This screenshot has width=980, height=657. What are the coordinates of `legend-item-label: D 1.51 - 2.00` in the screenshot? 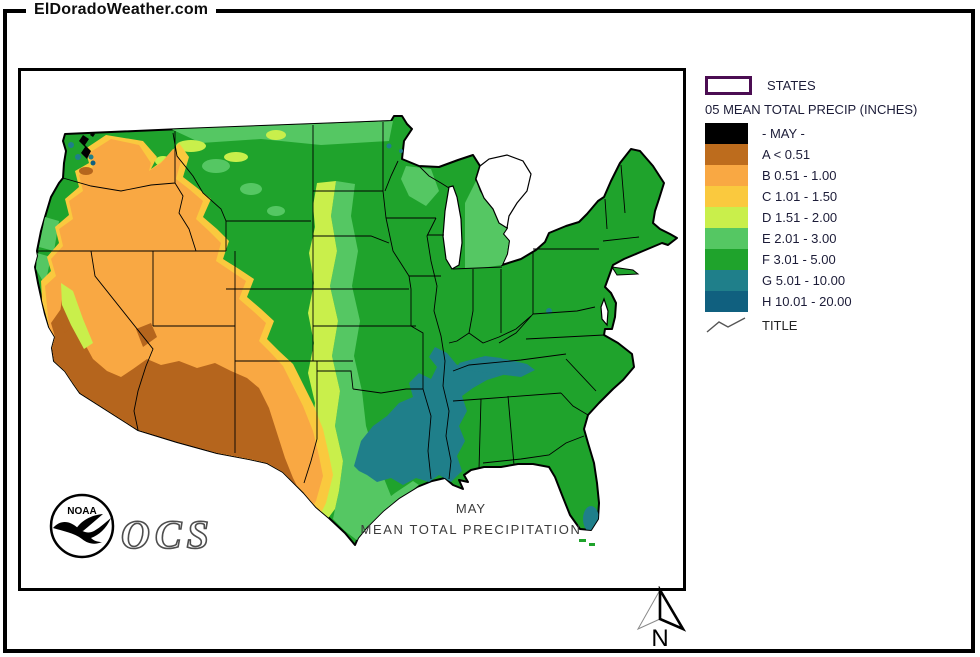 It's located at (800, 217).